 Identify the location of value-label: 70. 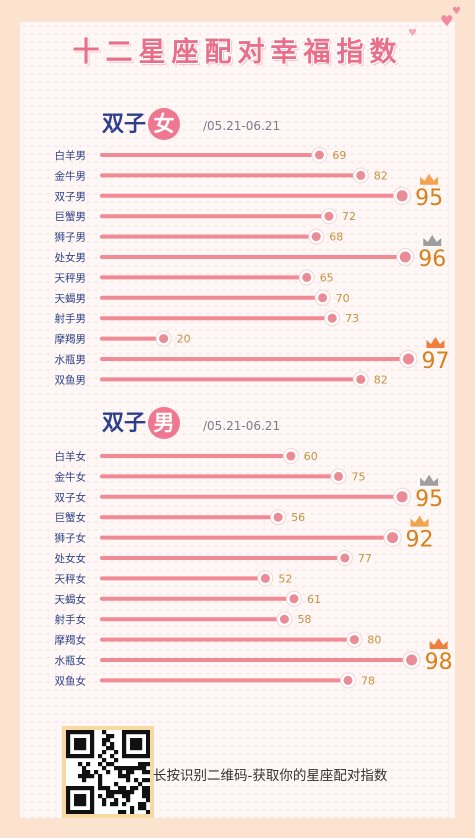
(343, 298).